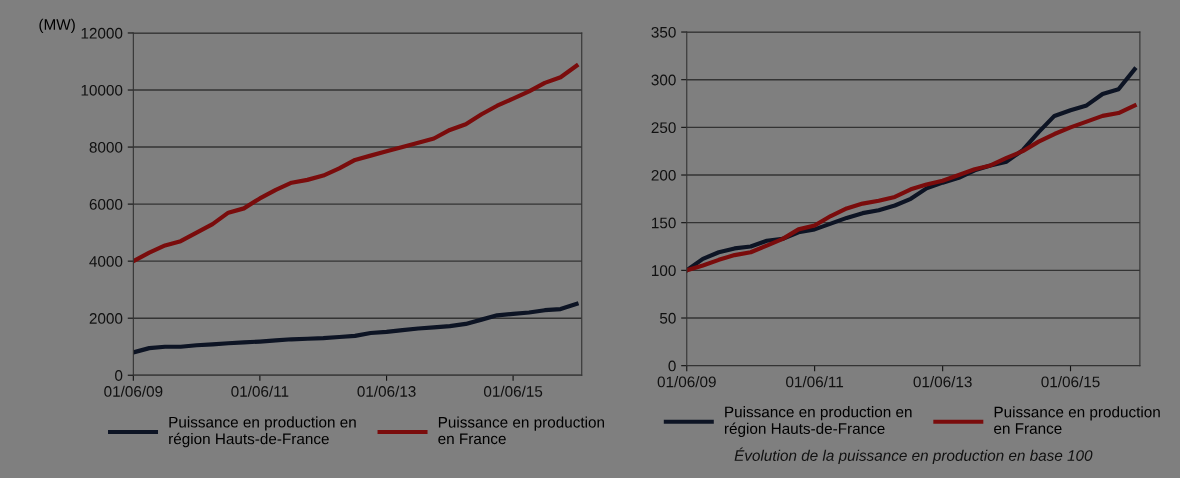 The width and height of the screenshot is (1180, 478). What do you see at coordinates (663, 175) in the screenshot?
I see `y-tick-label: 200` at bounding box center [663, 175].